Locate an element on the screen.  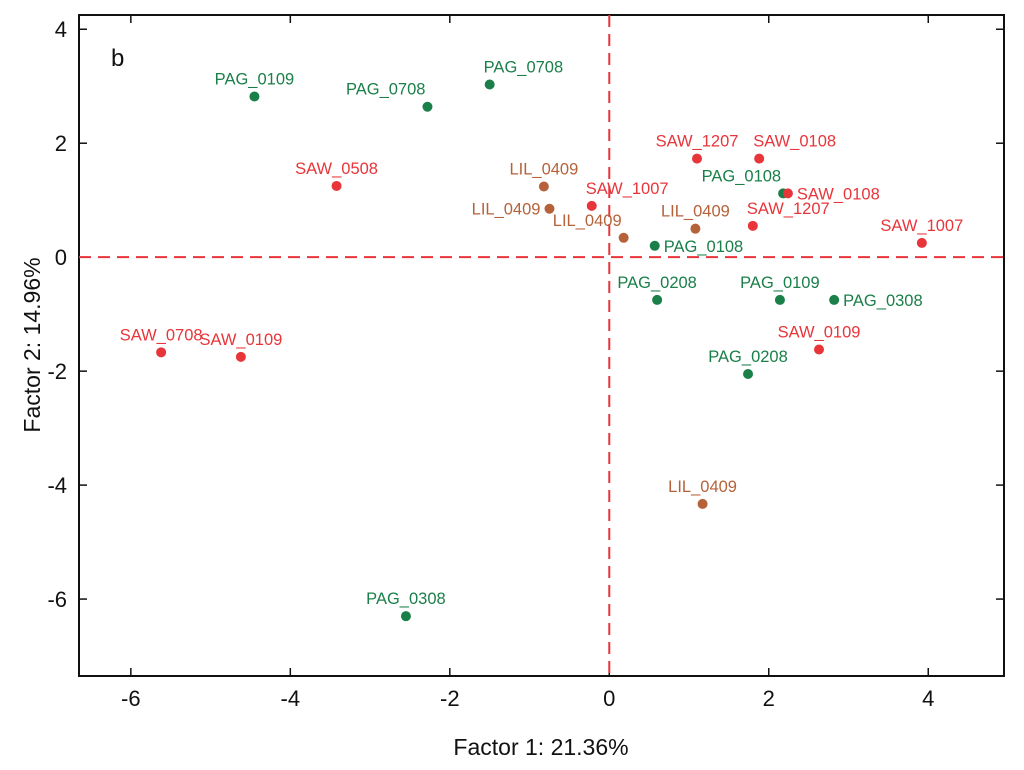
y-axis-title: Factor 2: 14.96% is located at coordinates (32, 344).